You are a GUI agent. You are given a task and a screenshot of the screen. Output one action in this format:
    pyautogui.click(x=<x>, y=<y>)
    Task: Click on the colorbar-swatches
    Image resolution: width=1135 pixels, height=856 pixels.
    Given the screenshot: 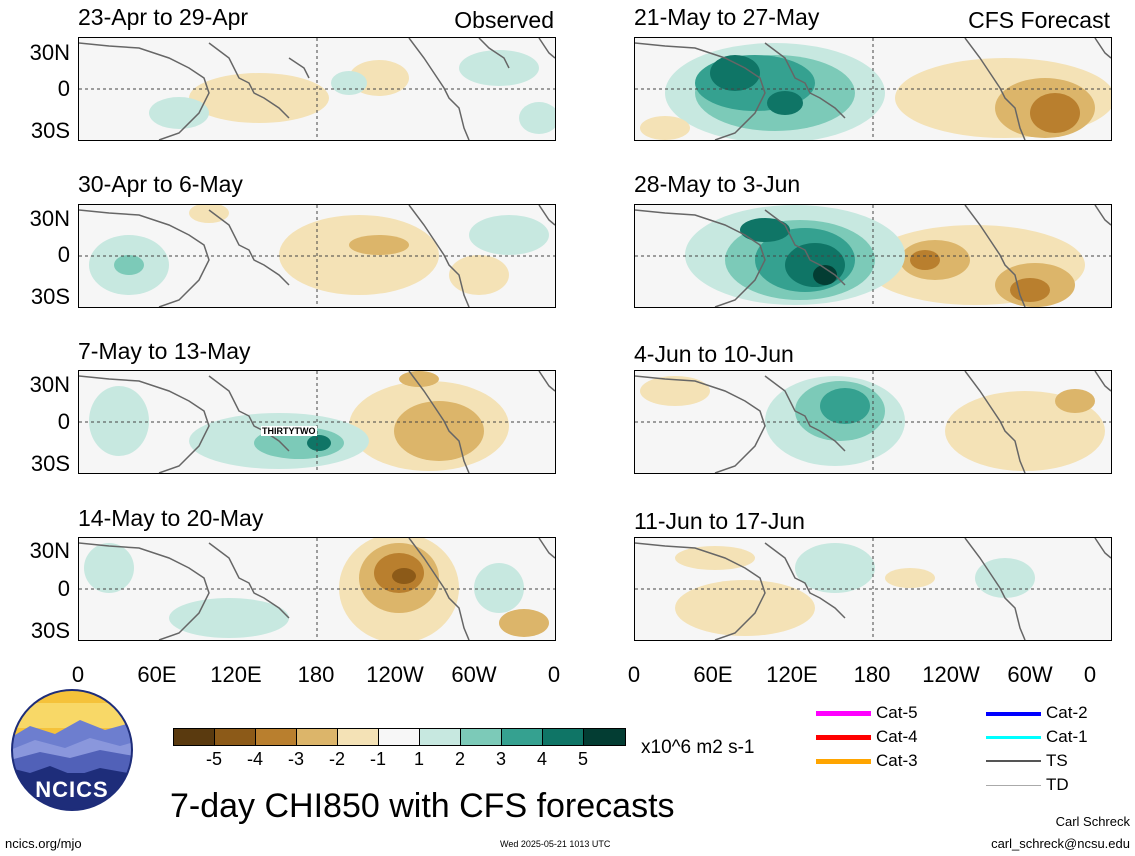 What is the action you would take?
    pyautogui.click(x=399, y=737)
    